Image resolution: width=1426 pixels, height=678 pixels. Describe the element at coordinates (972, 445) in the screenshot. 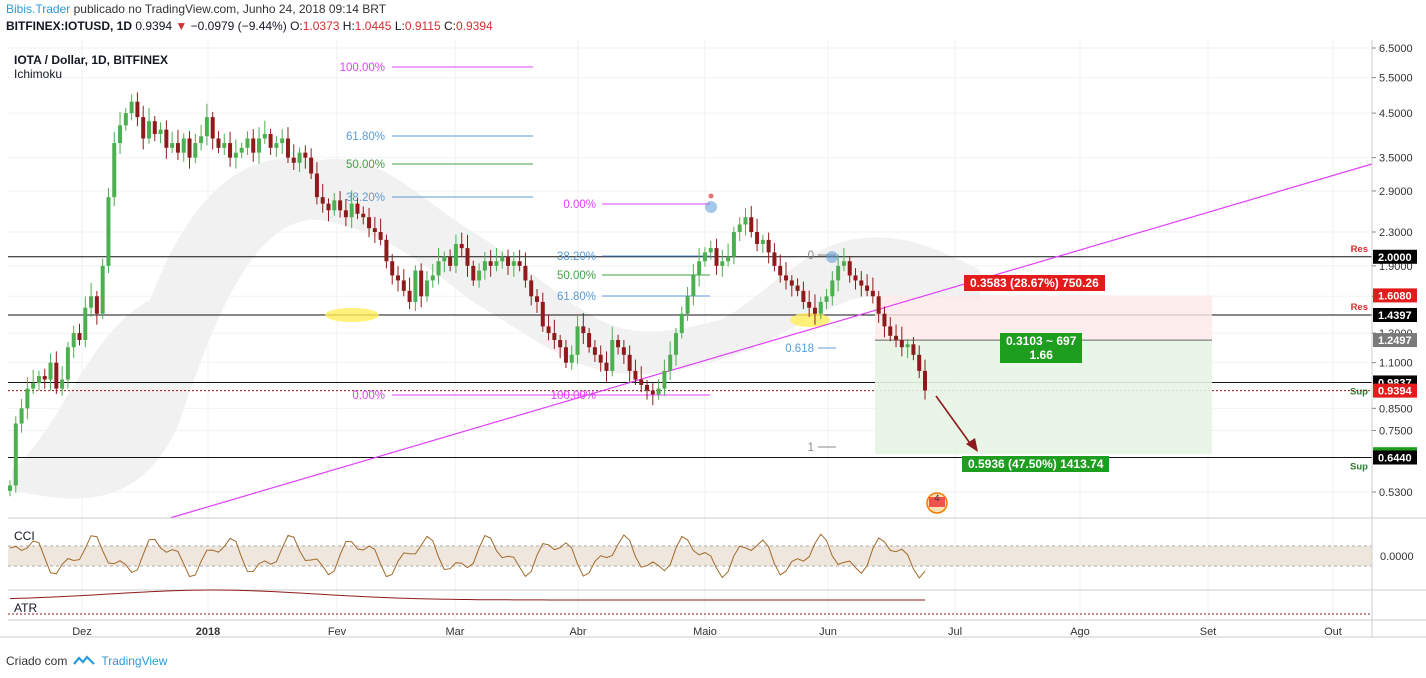

I see `projection-arrowhead` at that location.